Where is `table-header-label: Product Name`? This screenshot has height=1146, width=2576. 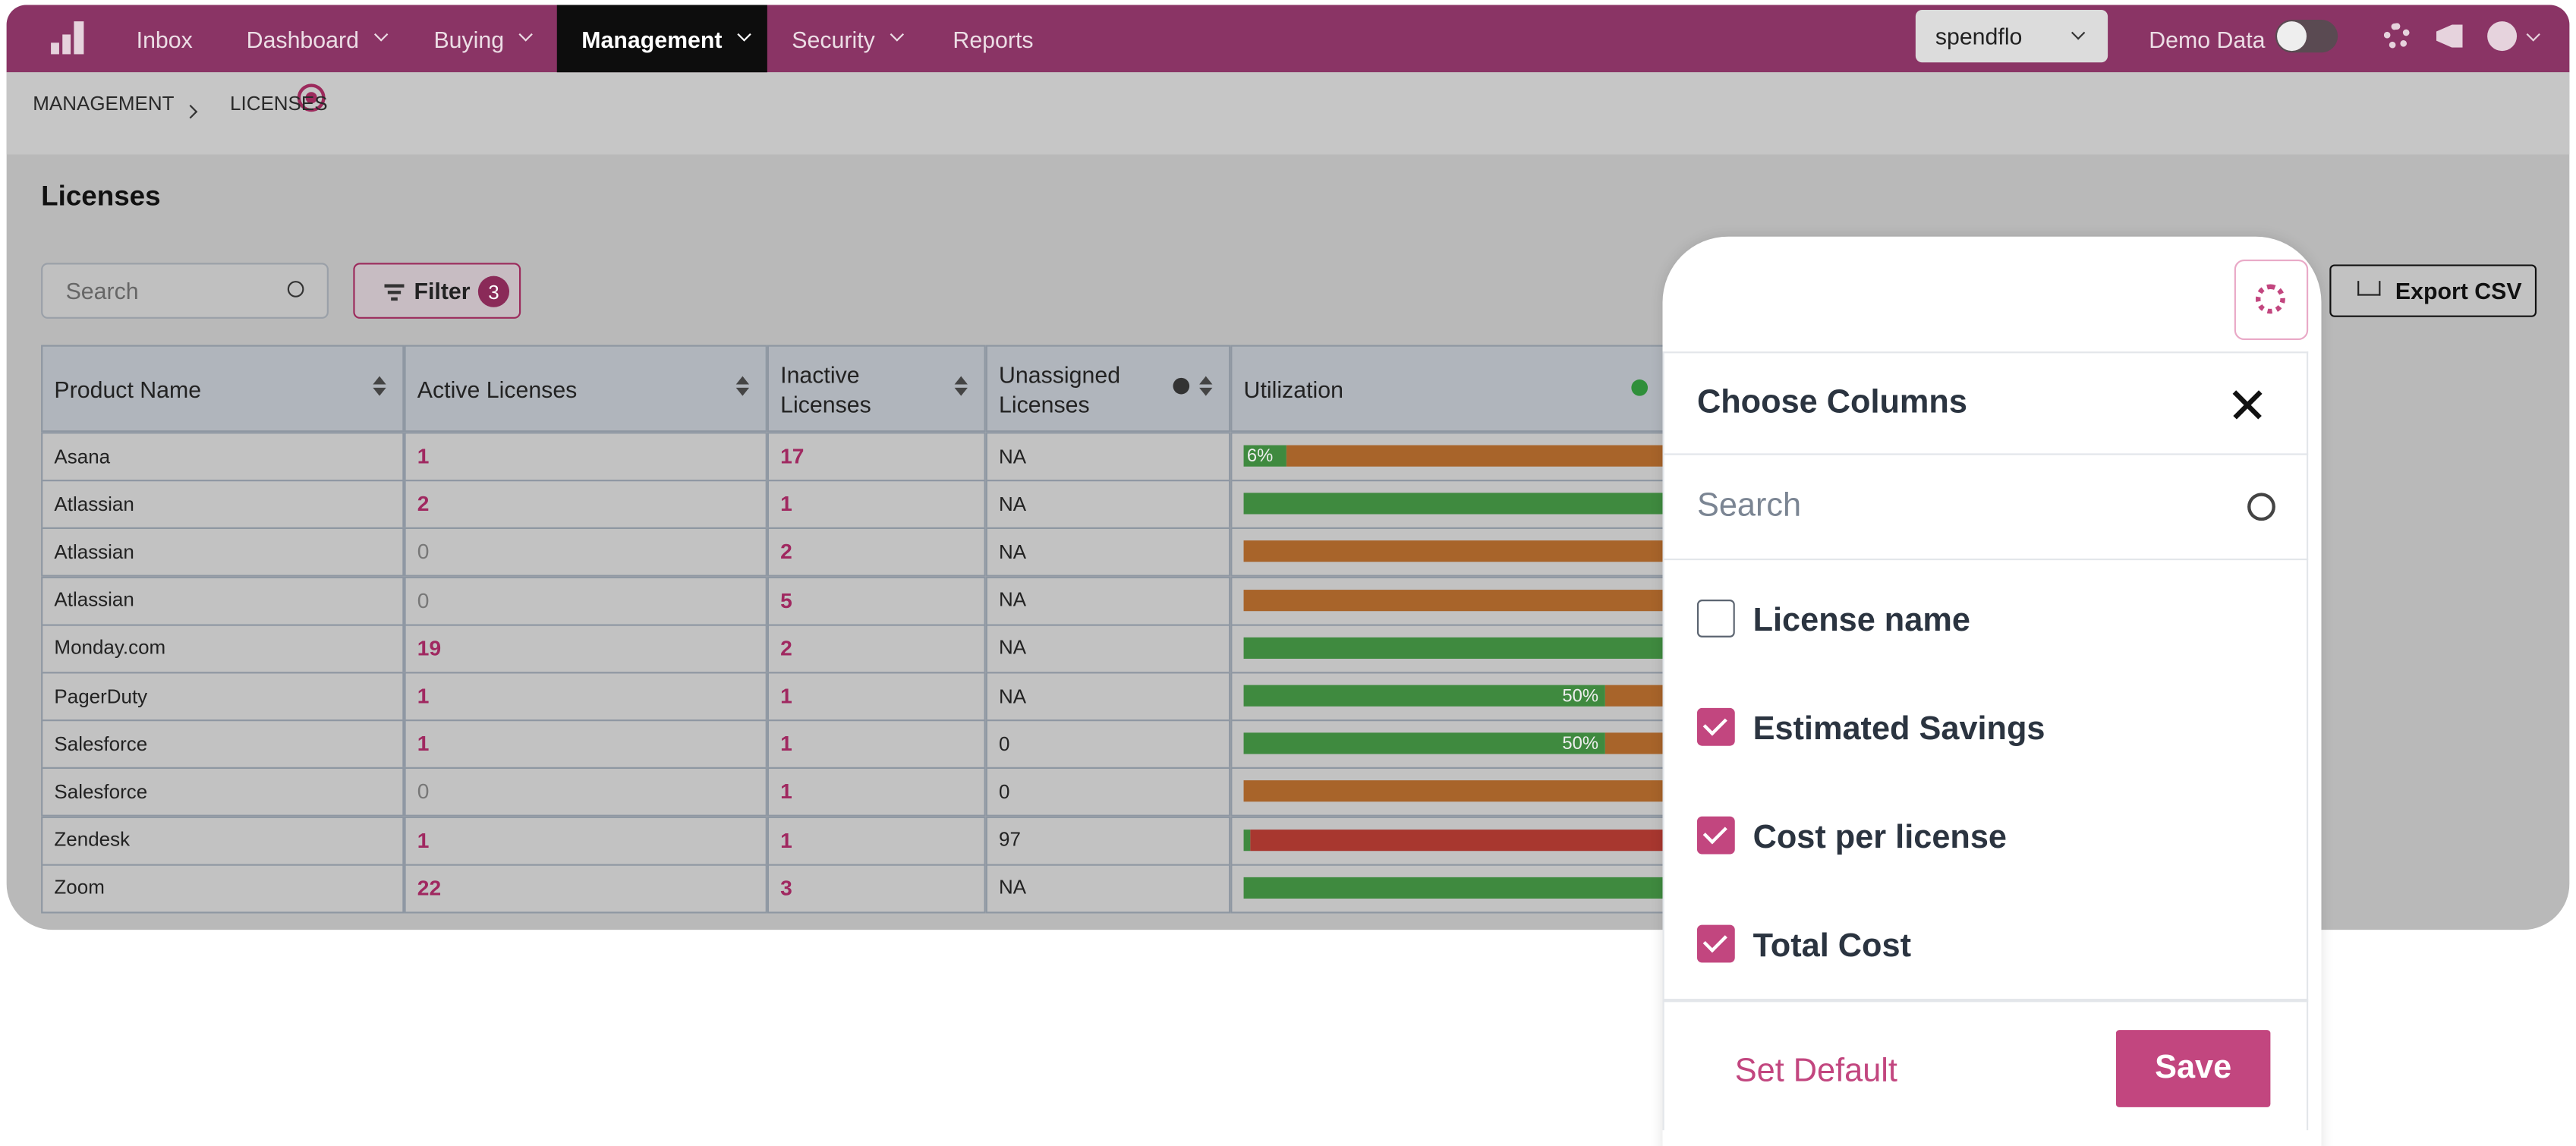 table-header-label: Product Name is located at coordinates (128, 388).